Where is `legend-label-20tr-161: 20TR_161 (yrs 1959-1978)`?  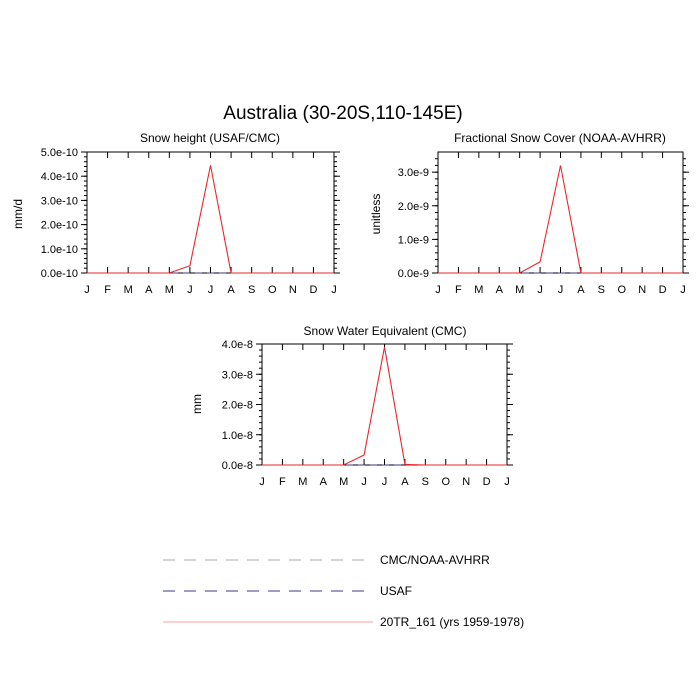
legend-label-20tr-161: 20TR_161 (yrs 1959-1978) is located at coordinates (452, 622).